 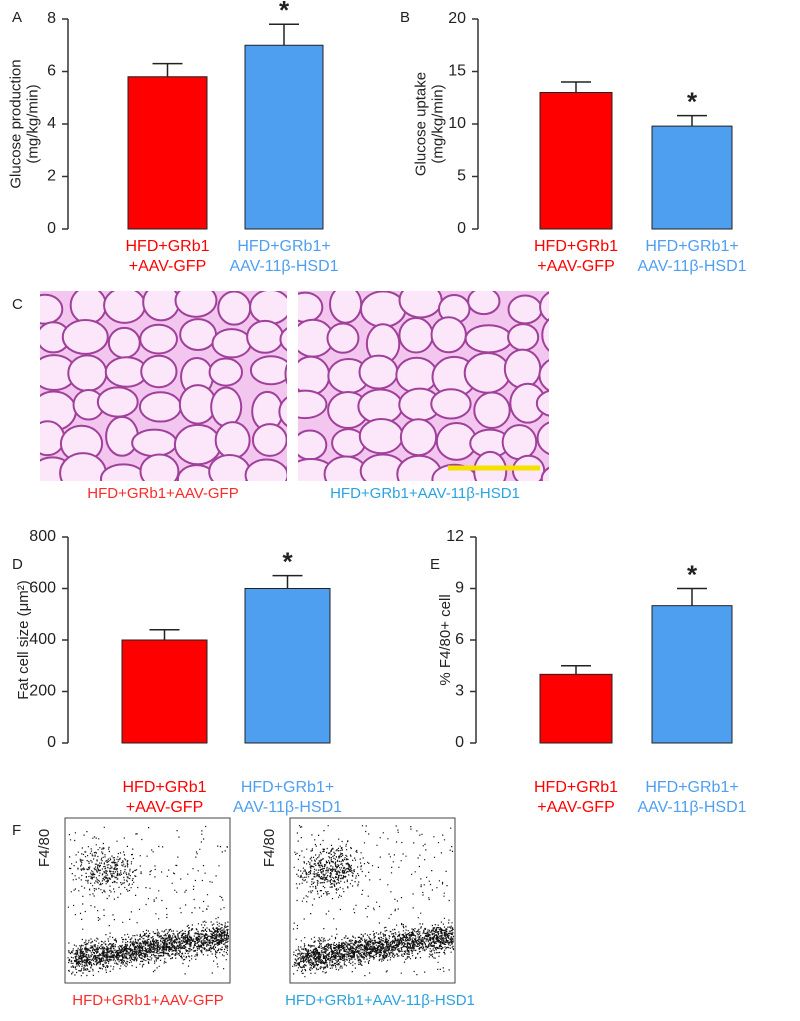 What do you see at coordinates (42, 536) in the screenshot?
I see `y-tick-label: 800` at bounding box center [42, 536].